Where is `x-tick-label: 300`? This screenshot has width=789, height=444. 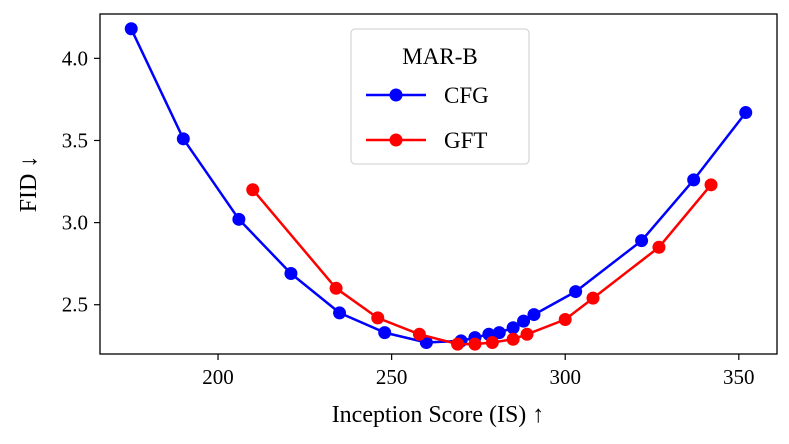 x-tick-label: 300 is located at coordinates (565, 377).